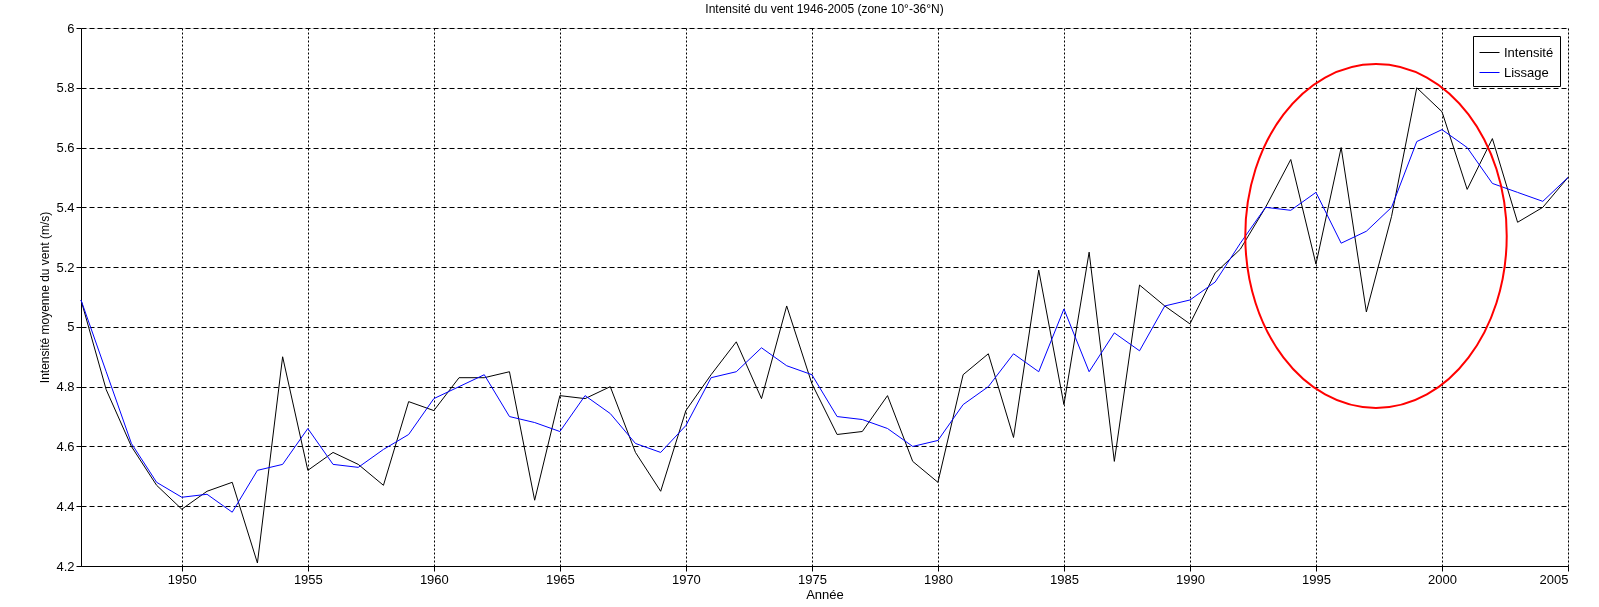 Image resolution: width=1599 pixels, height=607 pixels. What do you see at coordinates (1529, 52) in the screenshot?
I see `legend-label: Intensité` at bounding box center [1529, 52].